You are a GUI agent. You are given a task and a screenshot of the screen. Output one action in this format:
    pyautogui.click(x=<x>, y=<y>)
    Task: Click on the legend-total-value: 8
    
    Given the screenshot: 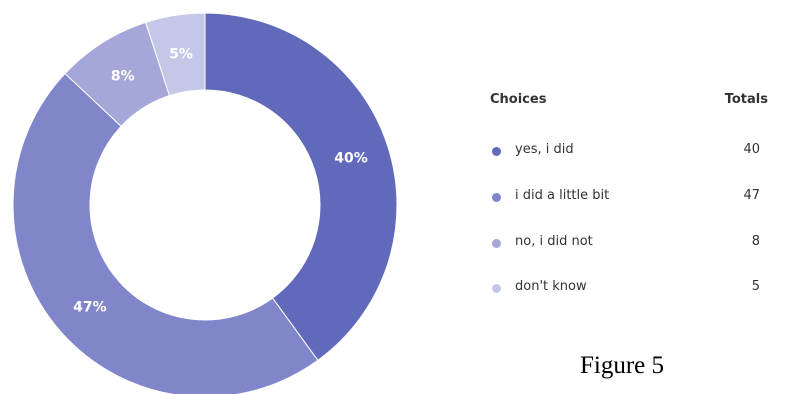 What is the action you would take?
    pyautogui.click(x=755, y=241)
    